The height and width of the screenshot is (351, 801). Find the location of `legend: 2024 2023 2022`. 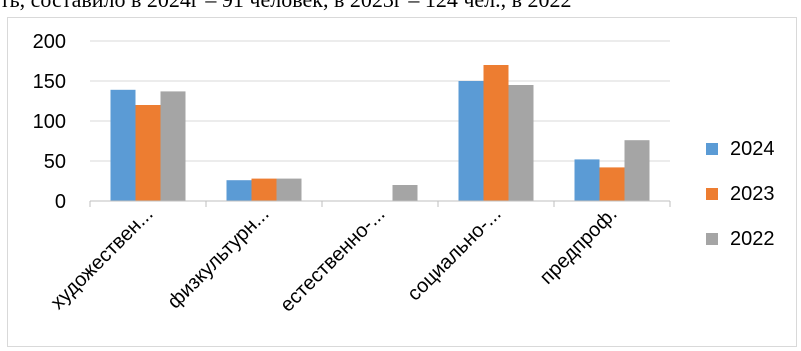

legend: 2024 2023 2022 is located at coordinates (740, 194).